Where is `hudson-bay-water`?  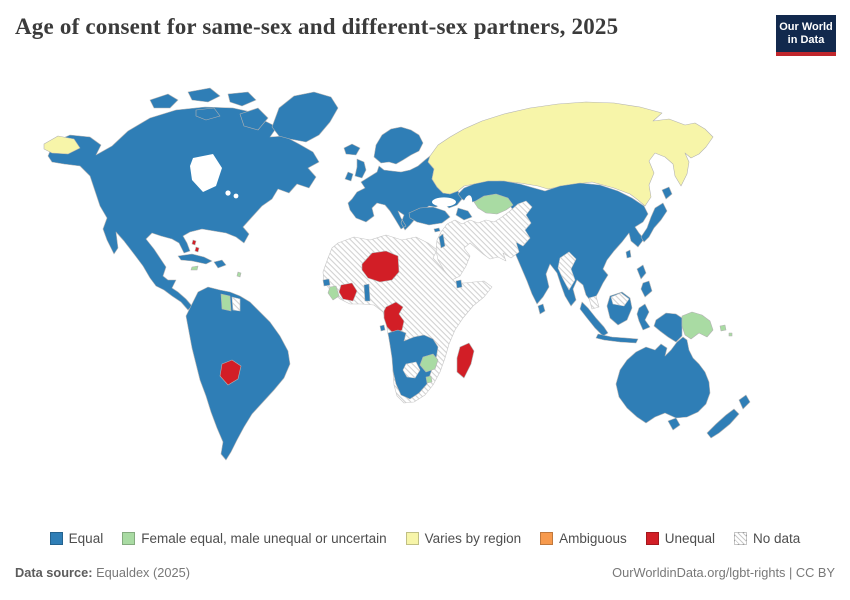
hudson-bay-water is located at coordinates (206, 173).